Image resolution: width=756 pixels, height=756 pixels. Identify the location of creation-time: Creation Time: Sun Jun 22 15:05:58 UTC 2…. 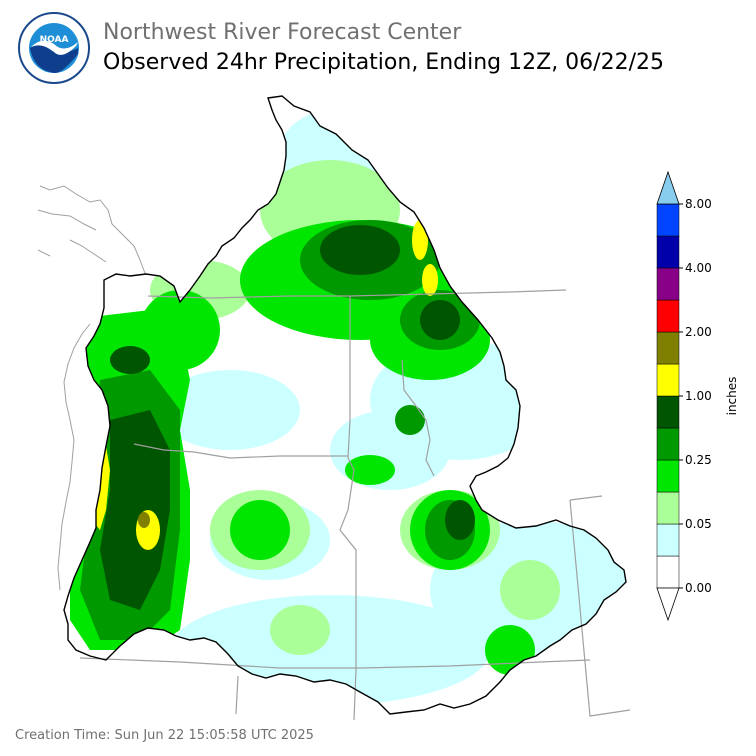
(164, 735).